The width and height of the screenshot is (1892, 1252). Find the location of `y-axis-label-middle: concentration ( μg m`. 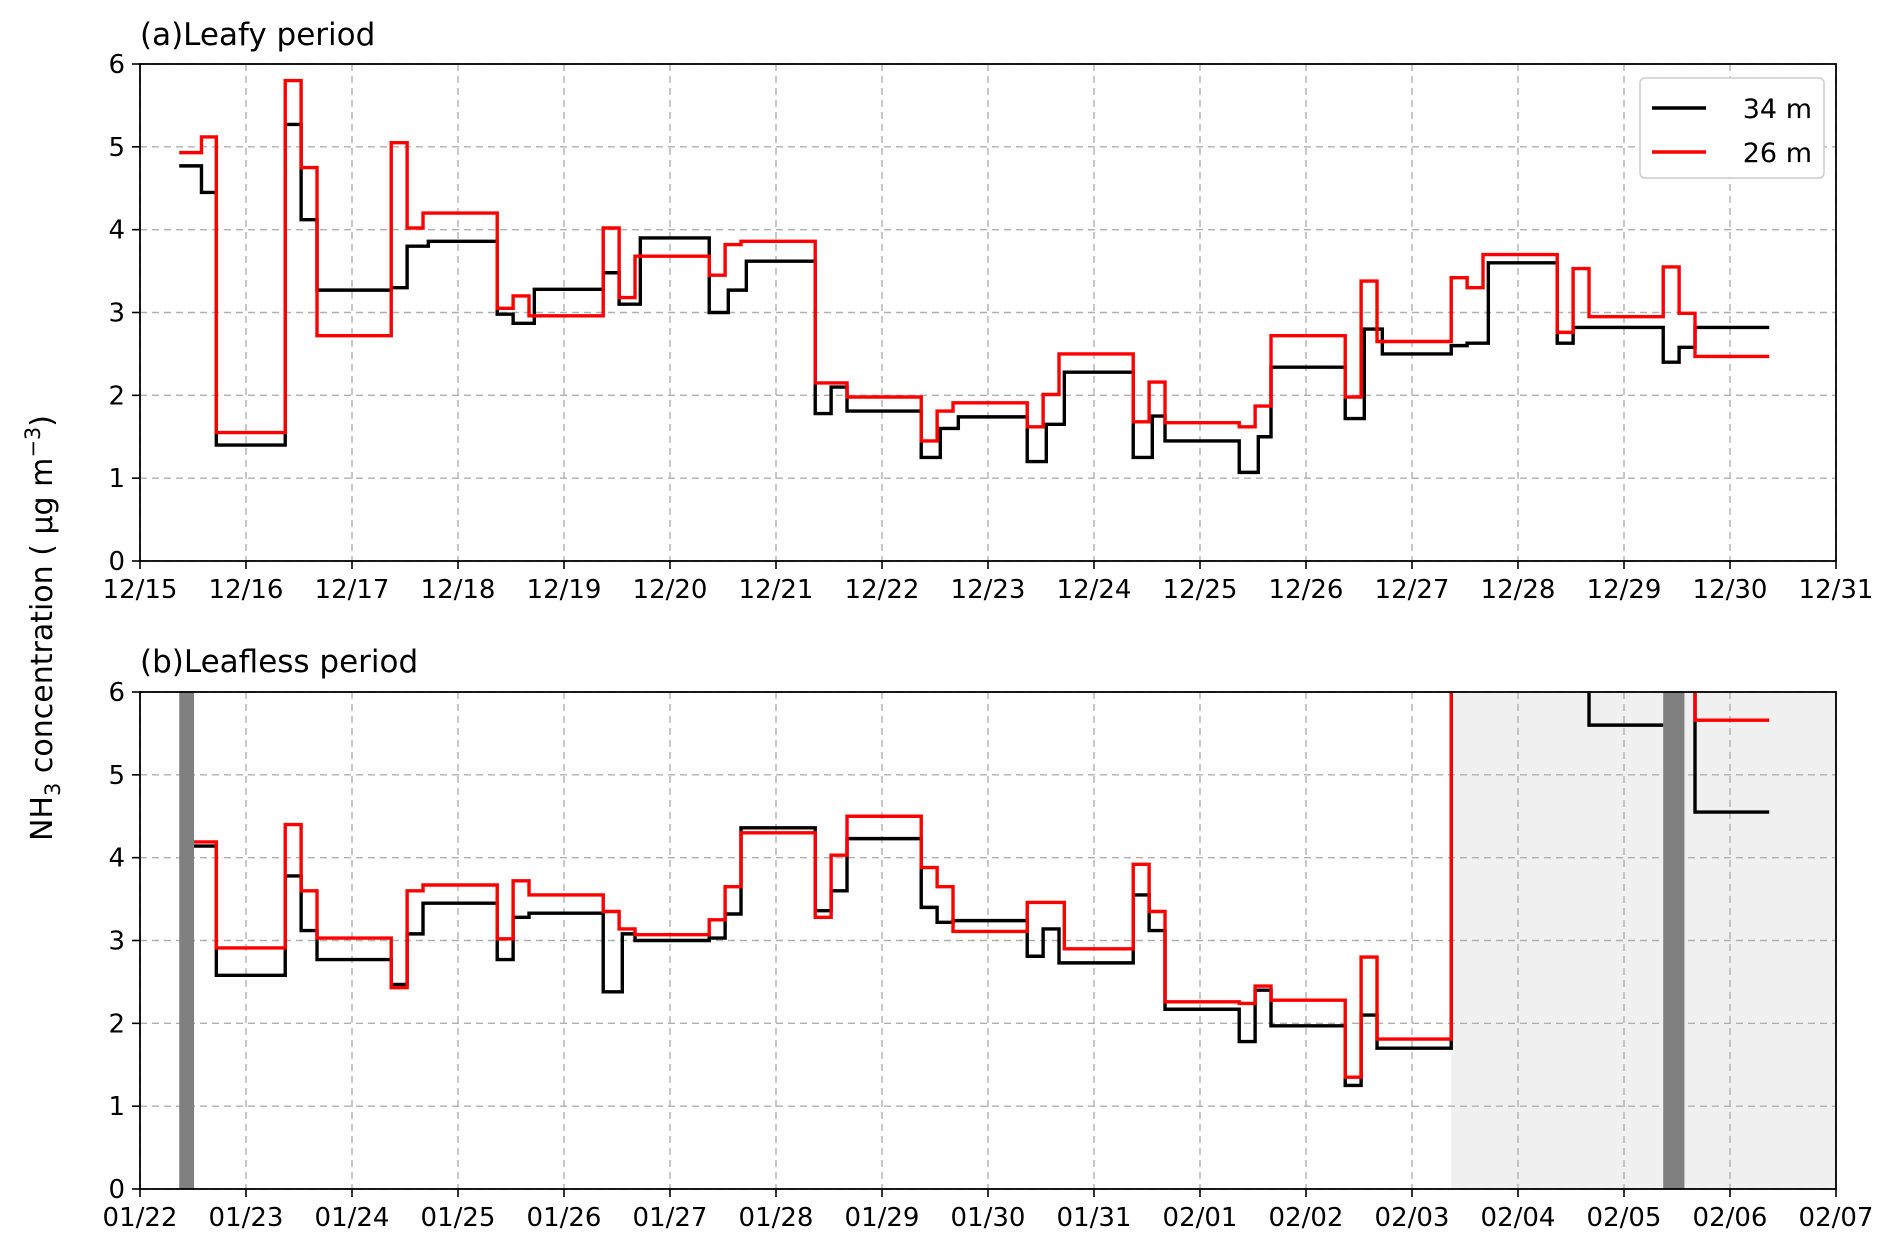

y-axis-label-middle: concentration ( μg m is located at coordinates (42, 620).